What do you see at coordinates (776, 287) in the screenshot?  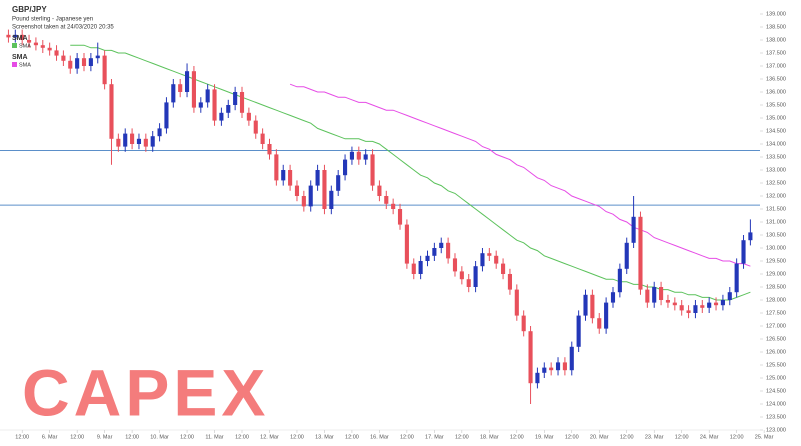 I see `y-tick-label: 128.500` at bounding box center [776, 287].